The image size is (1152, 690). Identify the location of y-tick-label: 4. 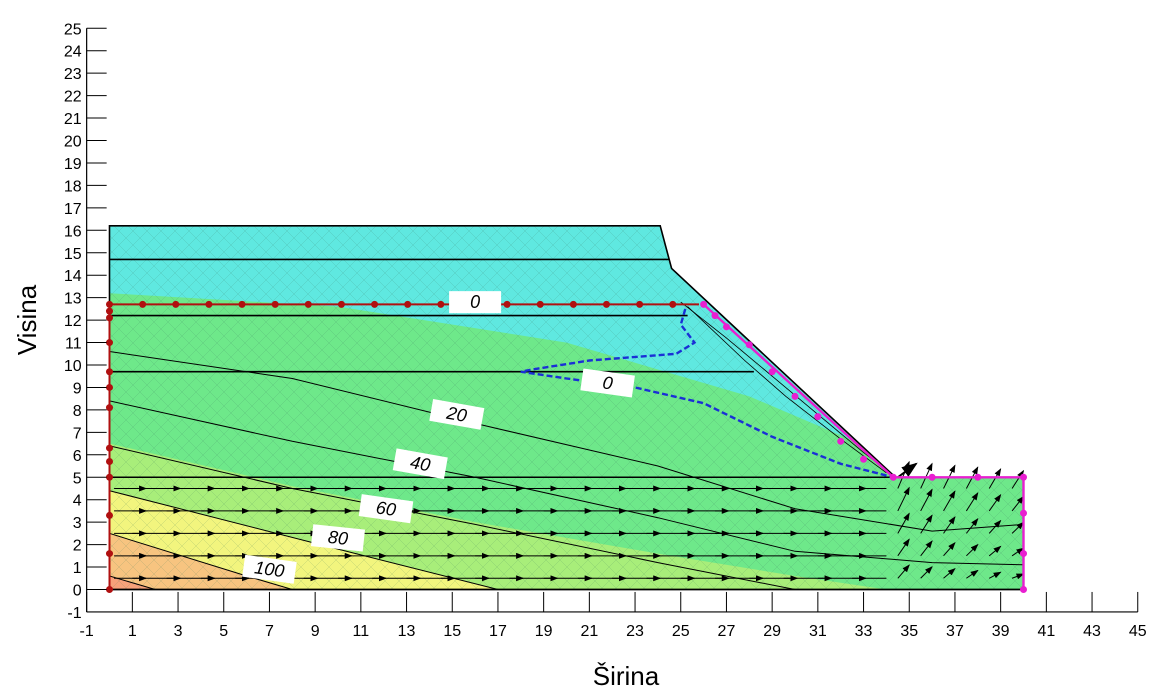
(77, 501).